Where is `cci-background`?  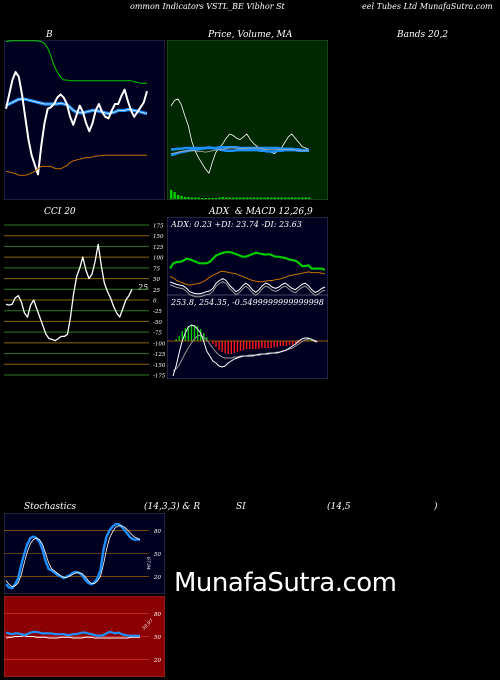 cci-background is located at coordinates (84, 298).